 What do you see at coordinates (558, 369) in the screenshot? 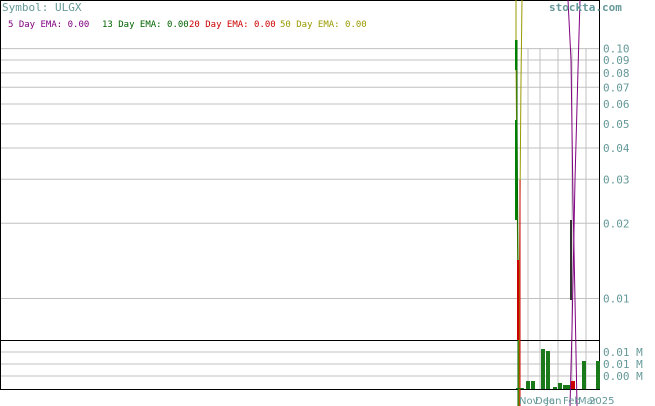
I see `volume-layer` at bounding box center [558, 369].